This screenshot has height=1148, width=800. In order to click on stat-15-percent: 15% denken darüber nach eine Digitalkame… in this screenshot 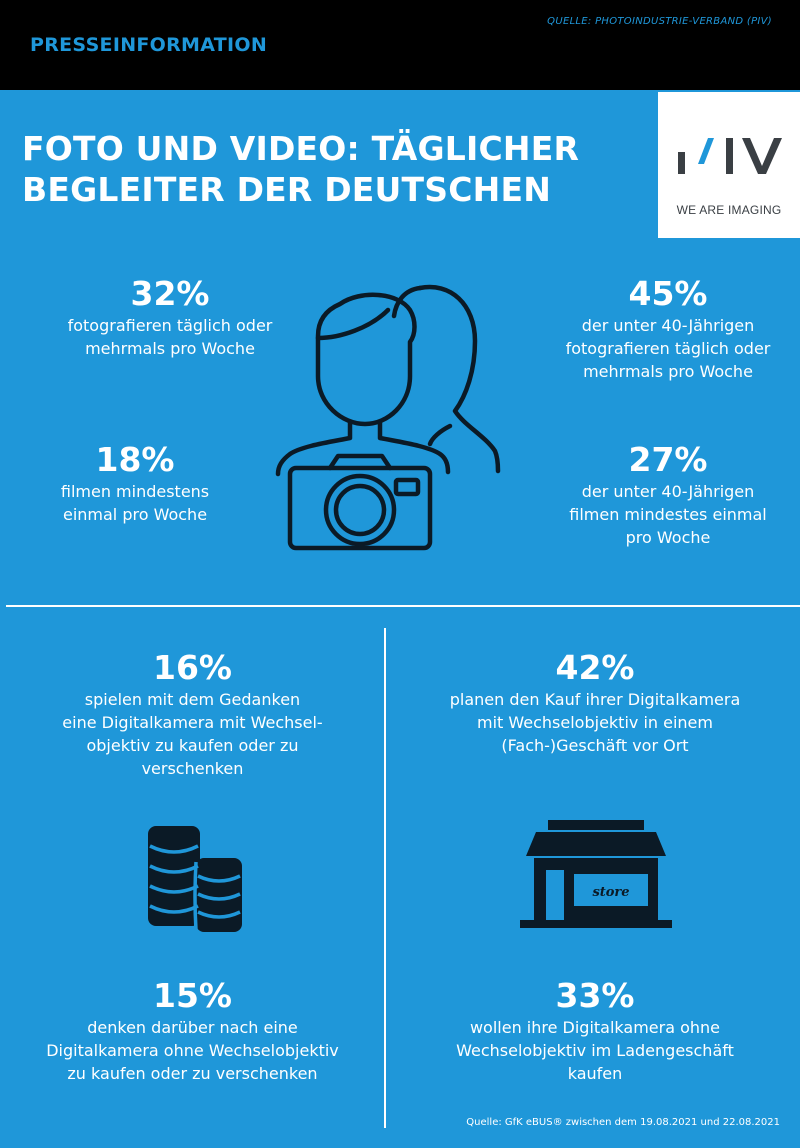, I will do `click(192, 1030)`.